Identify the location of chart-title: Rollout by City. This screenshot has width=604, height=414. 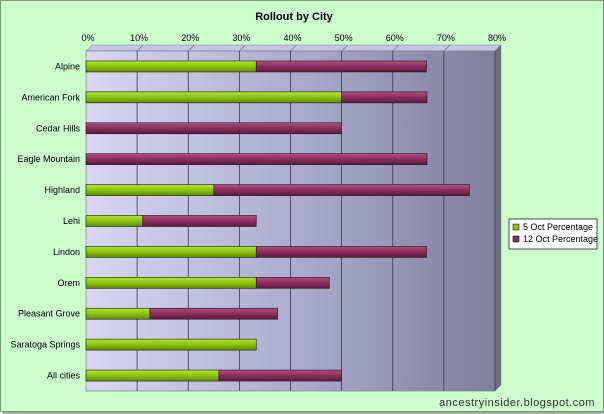
(294, 17).